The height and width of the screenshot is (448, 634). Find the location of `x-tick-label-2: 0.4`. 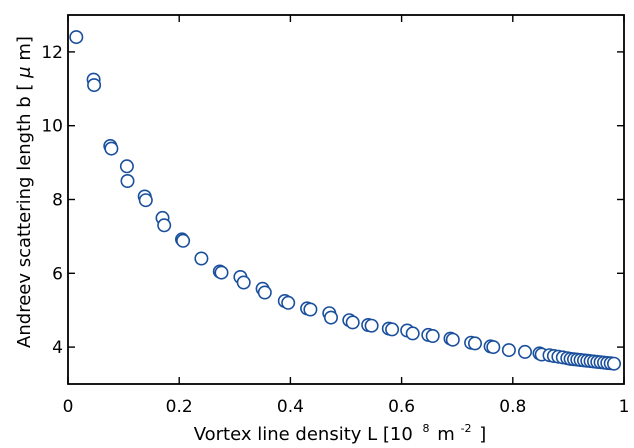

x-tick-label-2: 0.4 is located at coordinates (290, 407).